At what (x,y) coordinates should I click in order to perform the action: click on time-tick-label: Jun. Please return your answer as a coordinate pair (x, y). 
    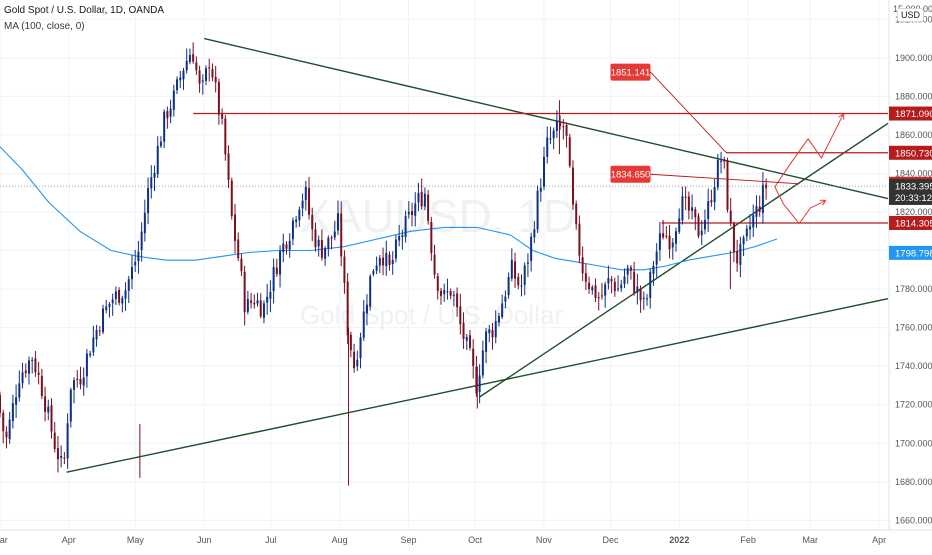
    Looking at the image, I should click on (204, 540).